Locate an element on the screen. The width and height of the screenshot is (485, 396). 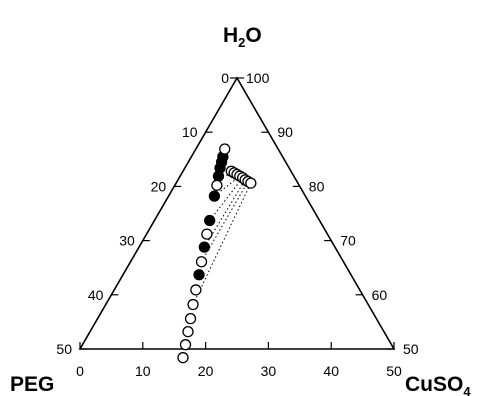
right-edge-tick-label: 80 is located at coordinates (317, 186).